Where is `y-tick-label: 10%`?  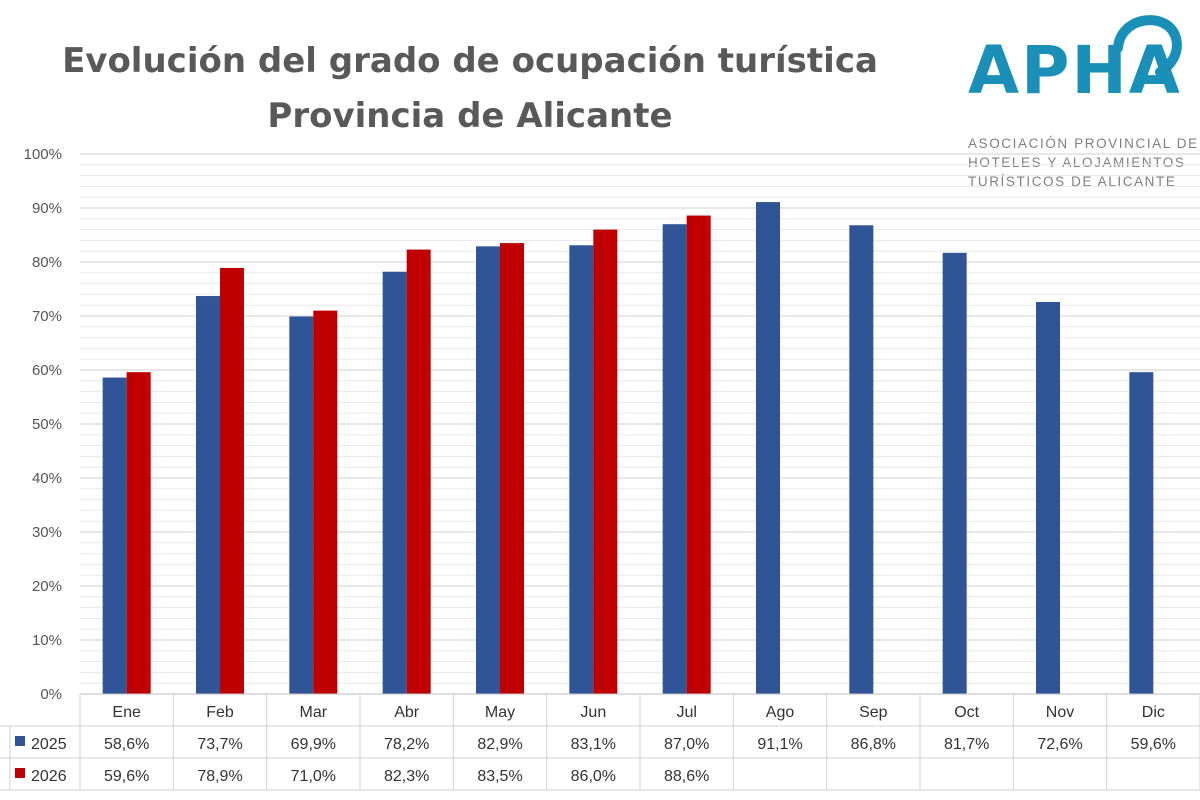 y-tick-label: 10% is located at coordinates (47, 640).